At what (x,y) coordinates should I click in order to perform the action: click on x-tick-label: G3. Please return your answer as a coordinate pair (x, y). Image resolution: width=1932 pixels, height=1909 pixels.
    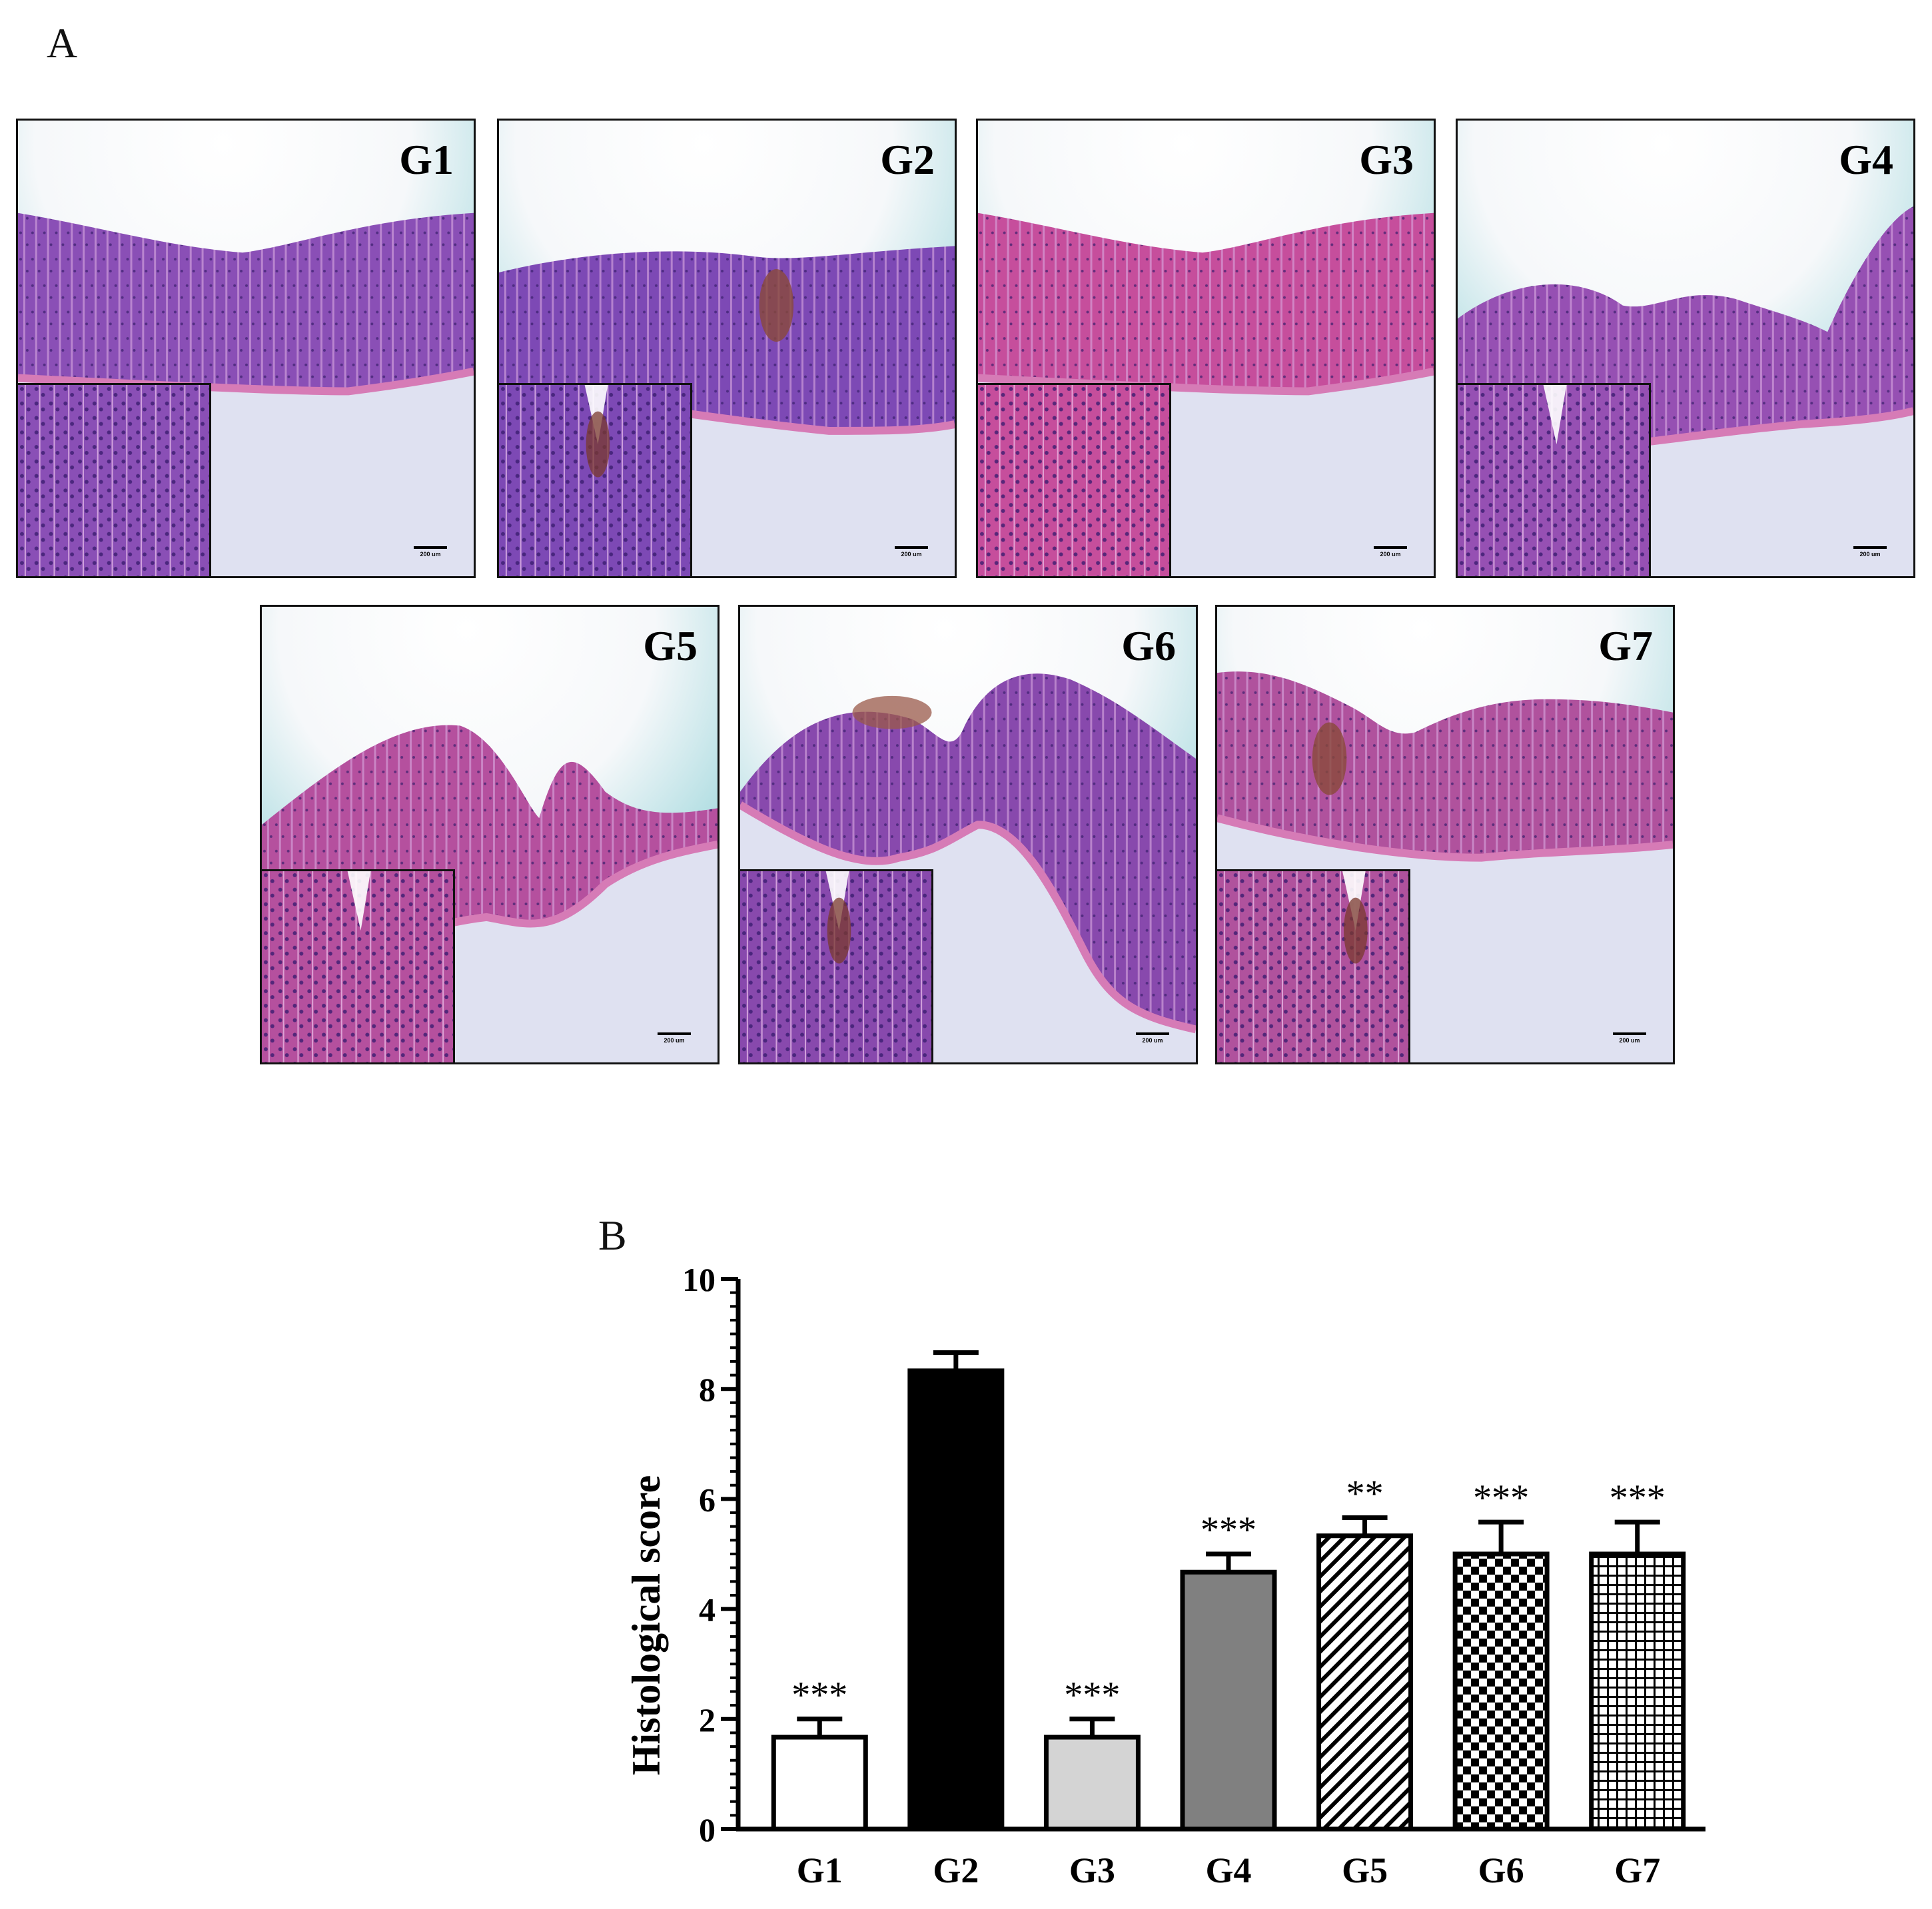
    Looking at the image, I should click on (1092, 1870).